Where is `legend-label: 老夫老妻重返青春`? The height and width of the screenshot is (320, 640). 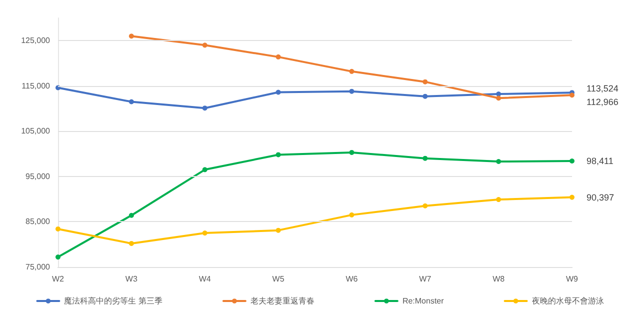 legend-label: 老夫老妻重返青春 is located at coordinates (282, 301).